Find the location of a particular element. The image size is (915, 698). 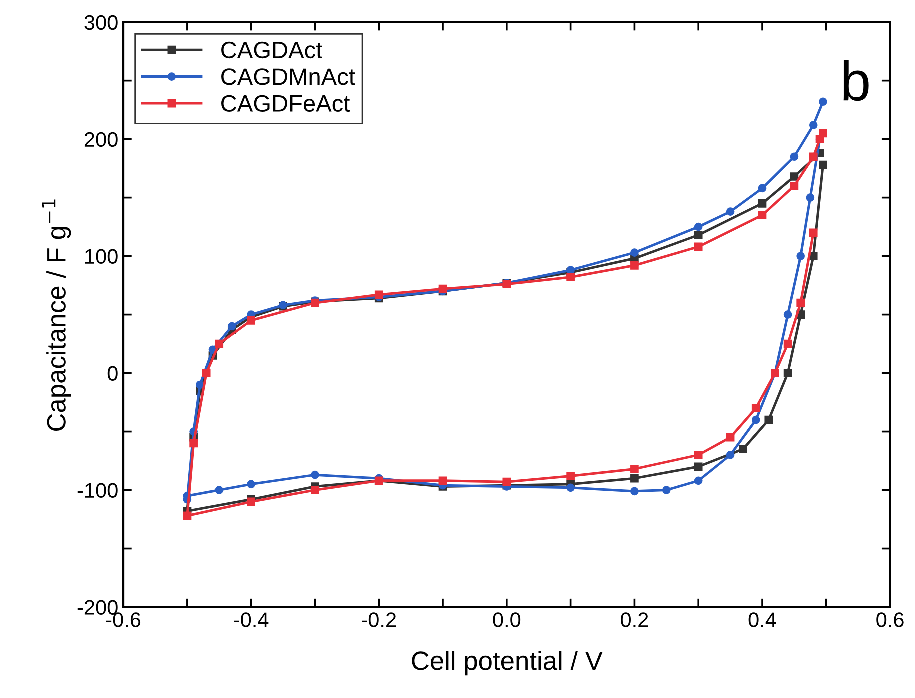

x-tick-label: -0.6 is located at coordinates (123, 620).